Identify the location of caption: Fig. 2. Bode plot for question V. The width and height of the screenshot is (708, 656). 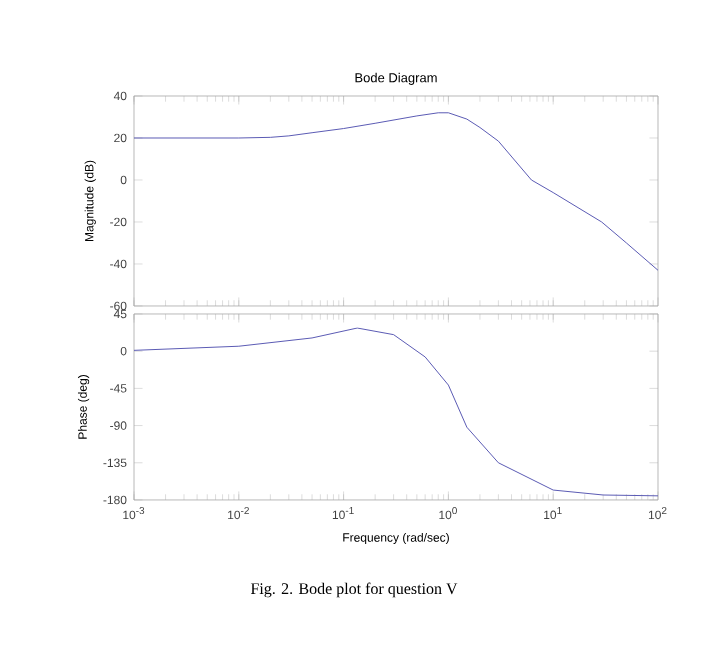
(354, 590).